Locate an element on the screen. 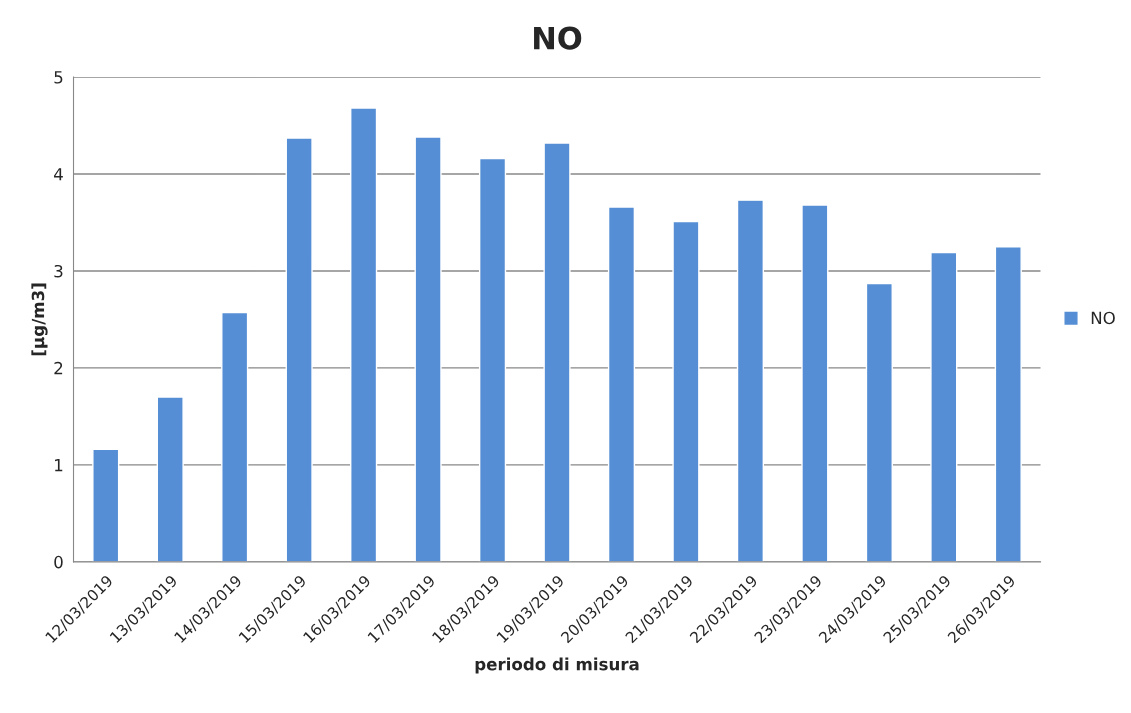  y-tick-label: 4 is located at coordinates (58, 174).